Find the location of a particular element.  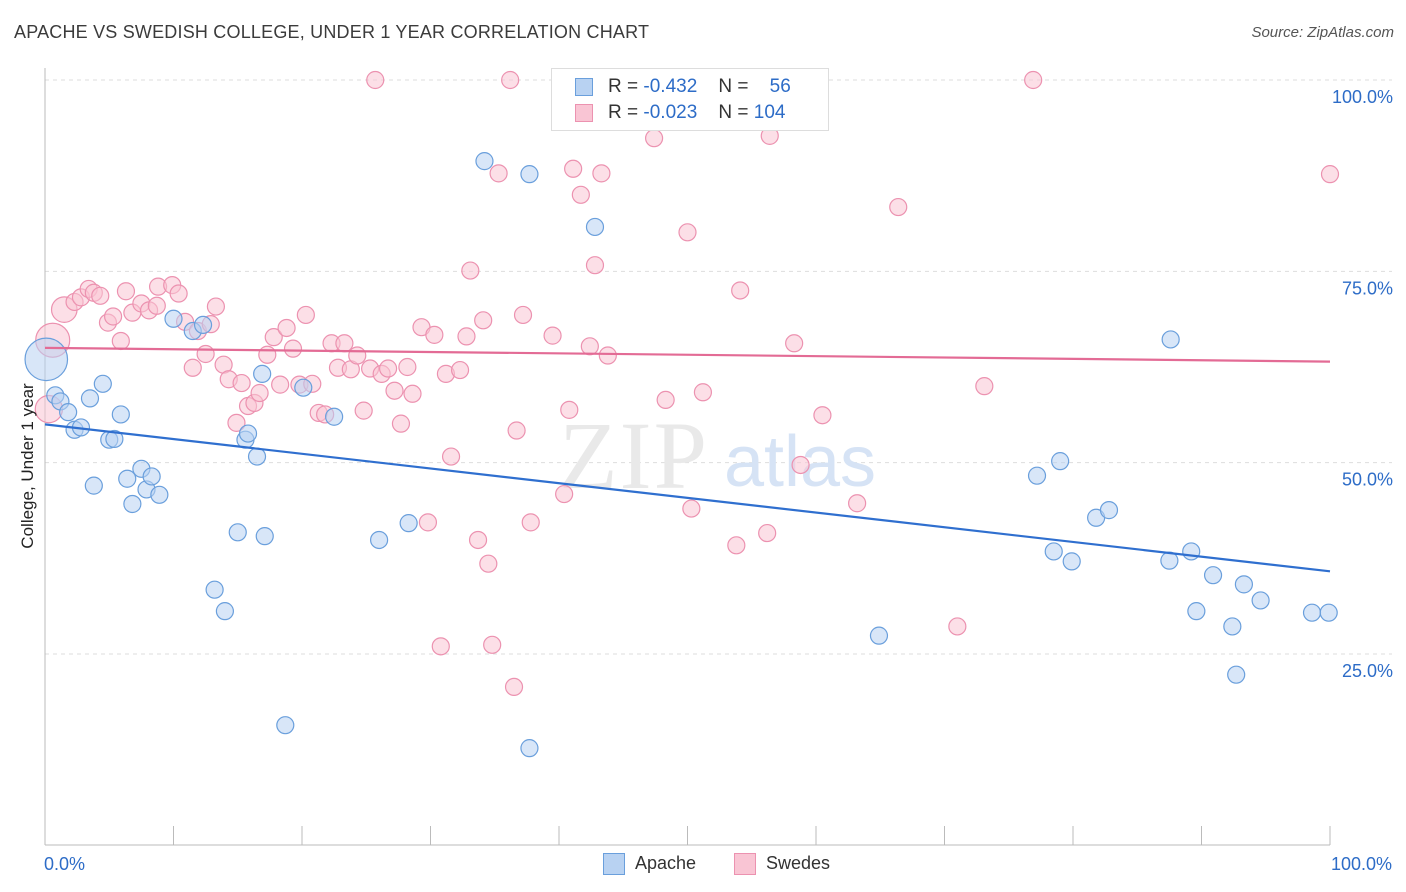

apache-r-value: -0.432 is located at coordinates (670, 86).